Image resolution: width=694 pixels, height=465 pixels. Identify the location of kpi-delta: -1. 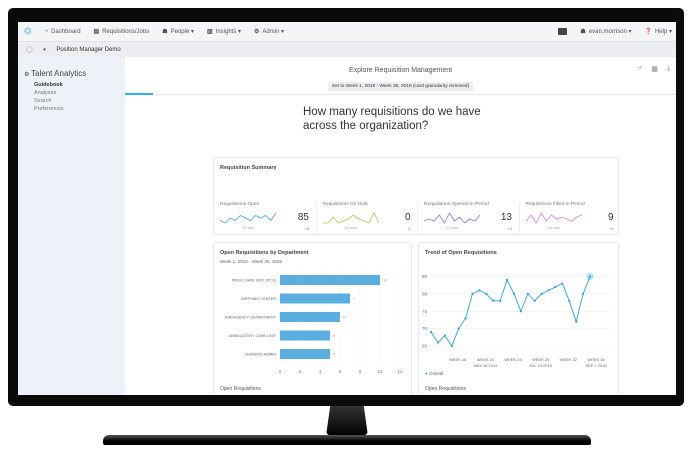
(408, 228).